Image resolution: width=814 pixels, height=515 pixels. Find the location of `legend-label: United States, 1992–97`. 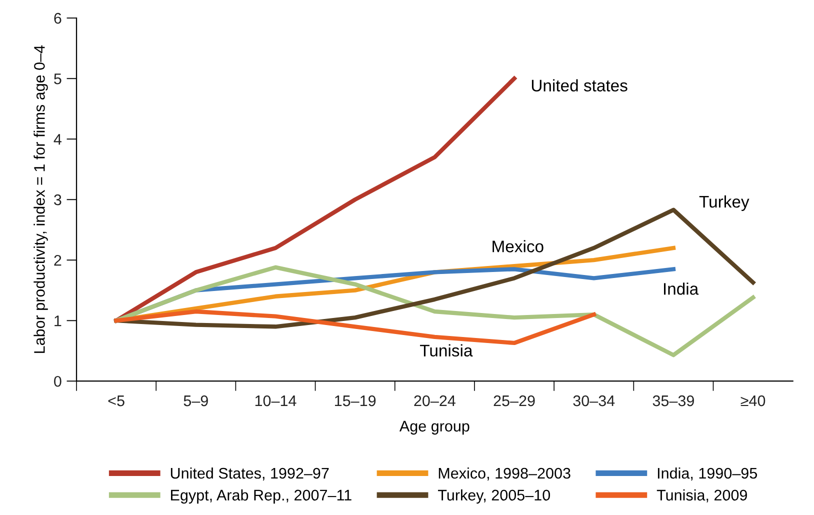

legend-label: United States, 1992–97 is located at coordinates (249, 473).